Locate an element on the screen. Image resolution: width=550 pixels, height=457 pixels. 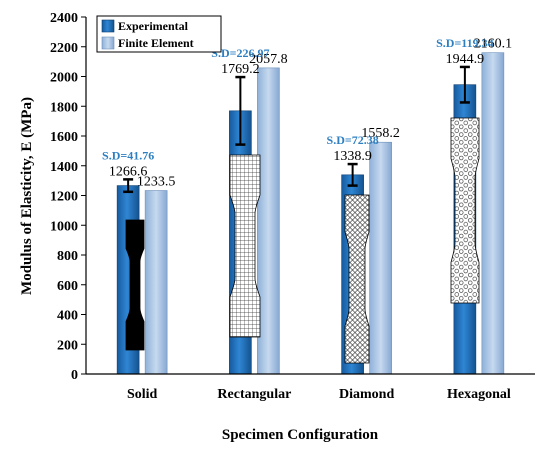
x-tick-label: Diamond is located at coordinates (366, 394).